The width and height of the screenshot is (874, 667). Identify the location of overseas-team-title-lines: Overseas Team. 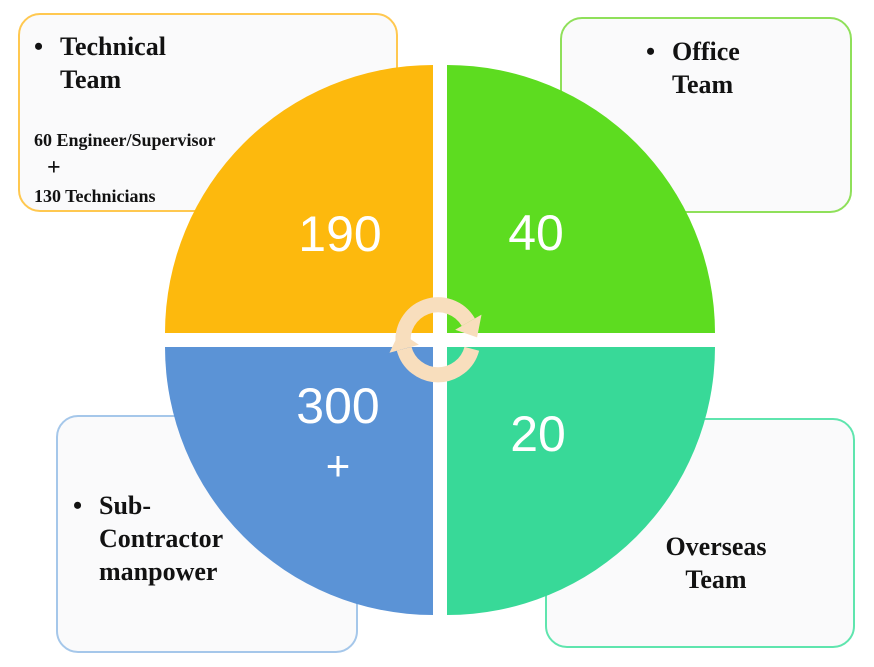
(716, 563).